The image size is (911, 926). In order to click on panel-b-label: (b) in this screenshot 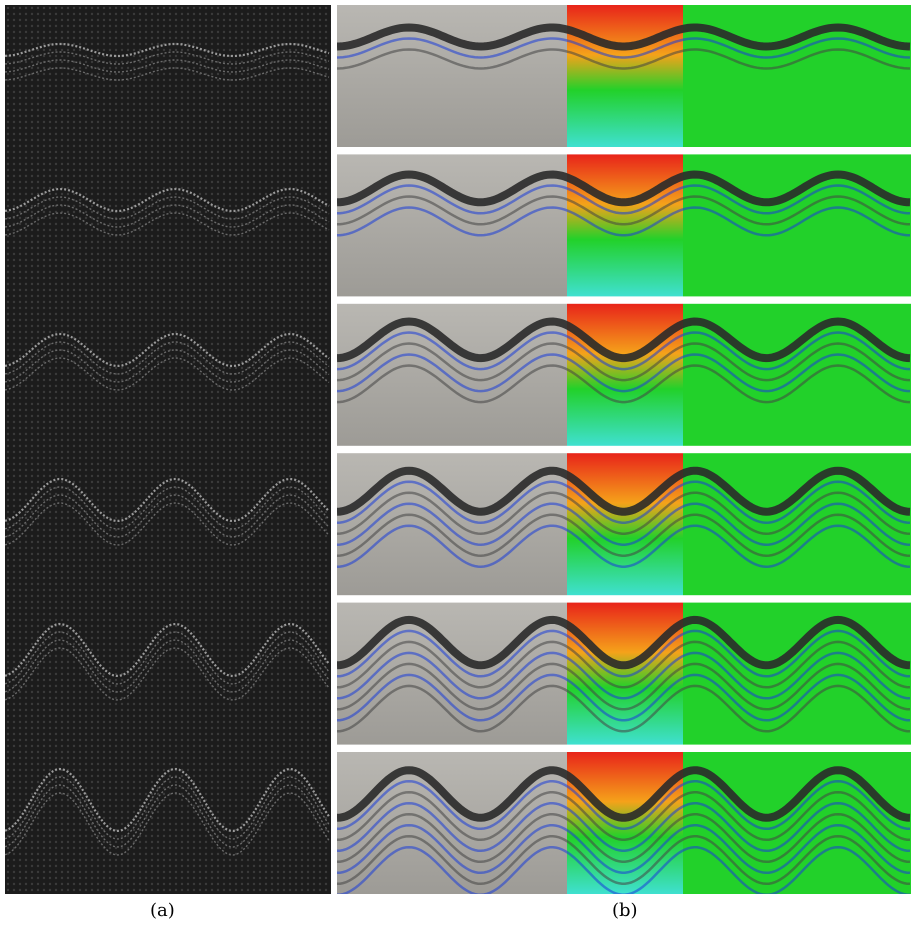, I will do `click(625, 910)`.